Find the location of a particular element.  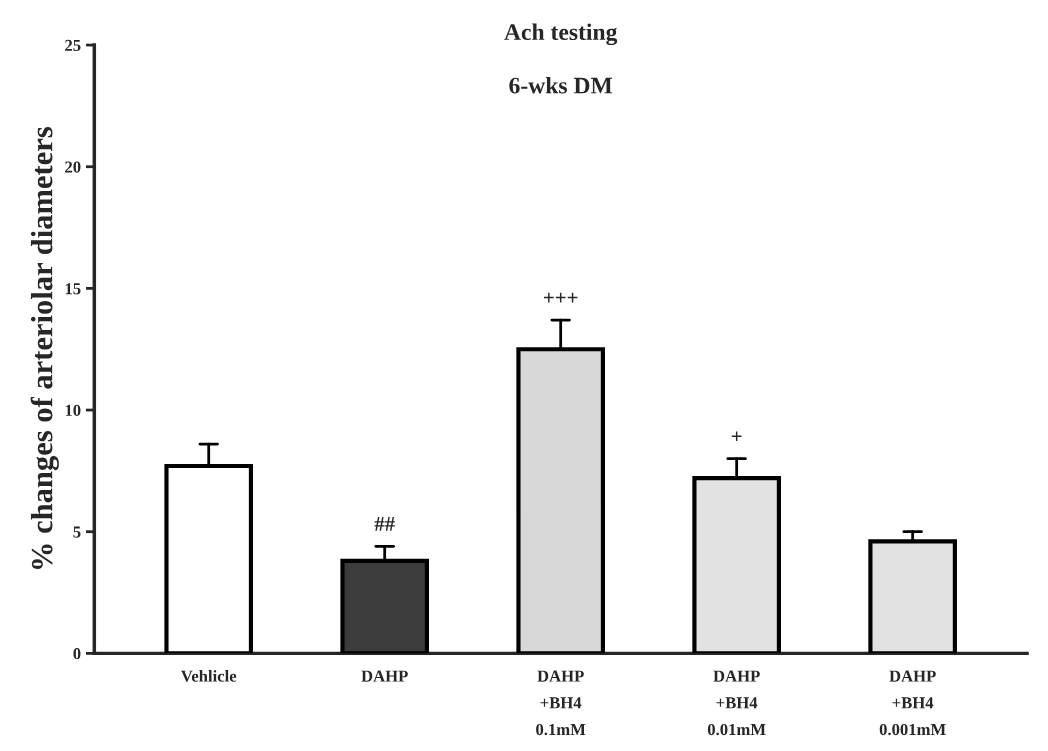

data-label: +++ is located at coordinates (560, 297).